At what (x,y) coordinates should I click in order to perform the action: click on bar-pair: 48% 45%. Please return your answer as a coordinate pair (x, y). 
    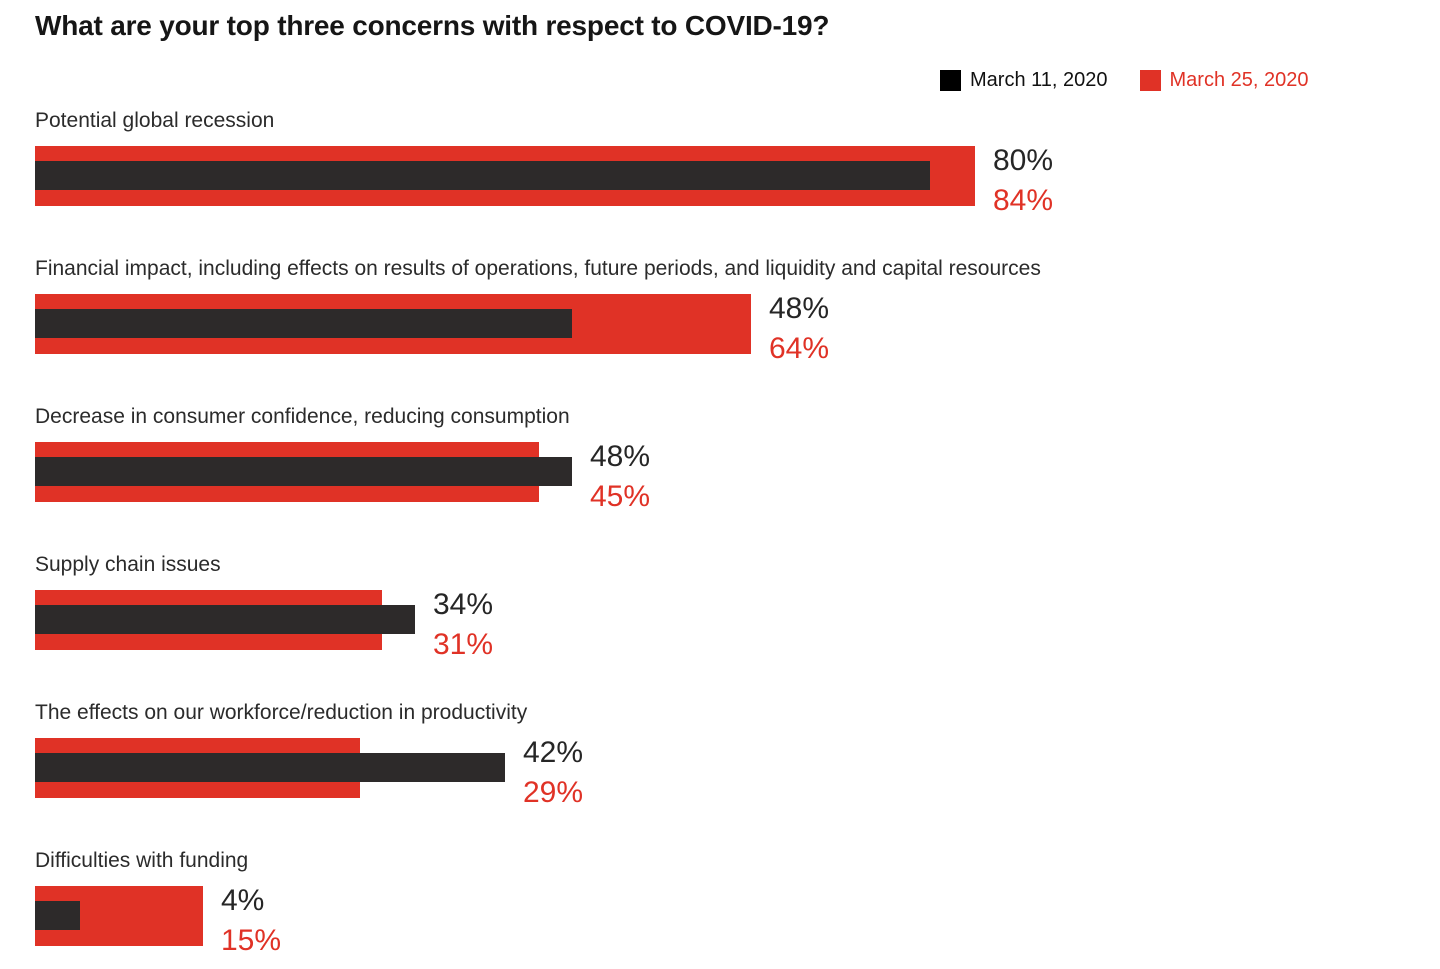
    Looking at the image, I should click on (725, 476).